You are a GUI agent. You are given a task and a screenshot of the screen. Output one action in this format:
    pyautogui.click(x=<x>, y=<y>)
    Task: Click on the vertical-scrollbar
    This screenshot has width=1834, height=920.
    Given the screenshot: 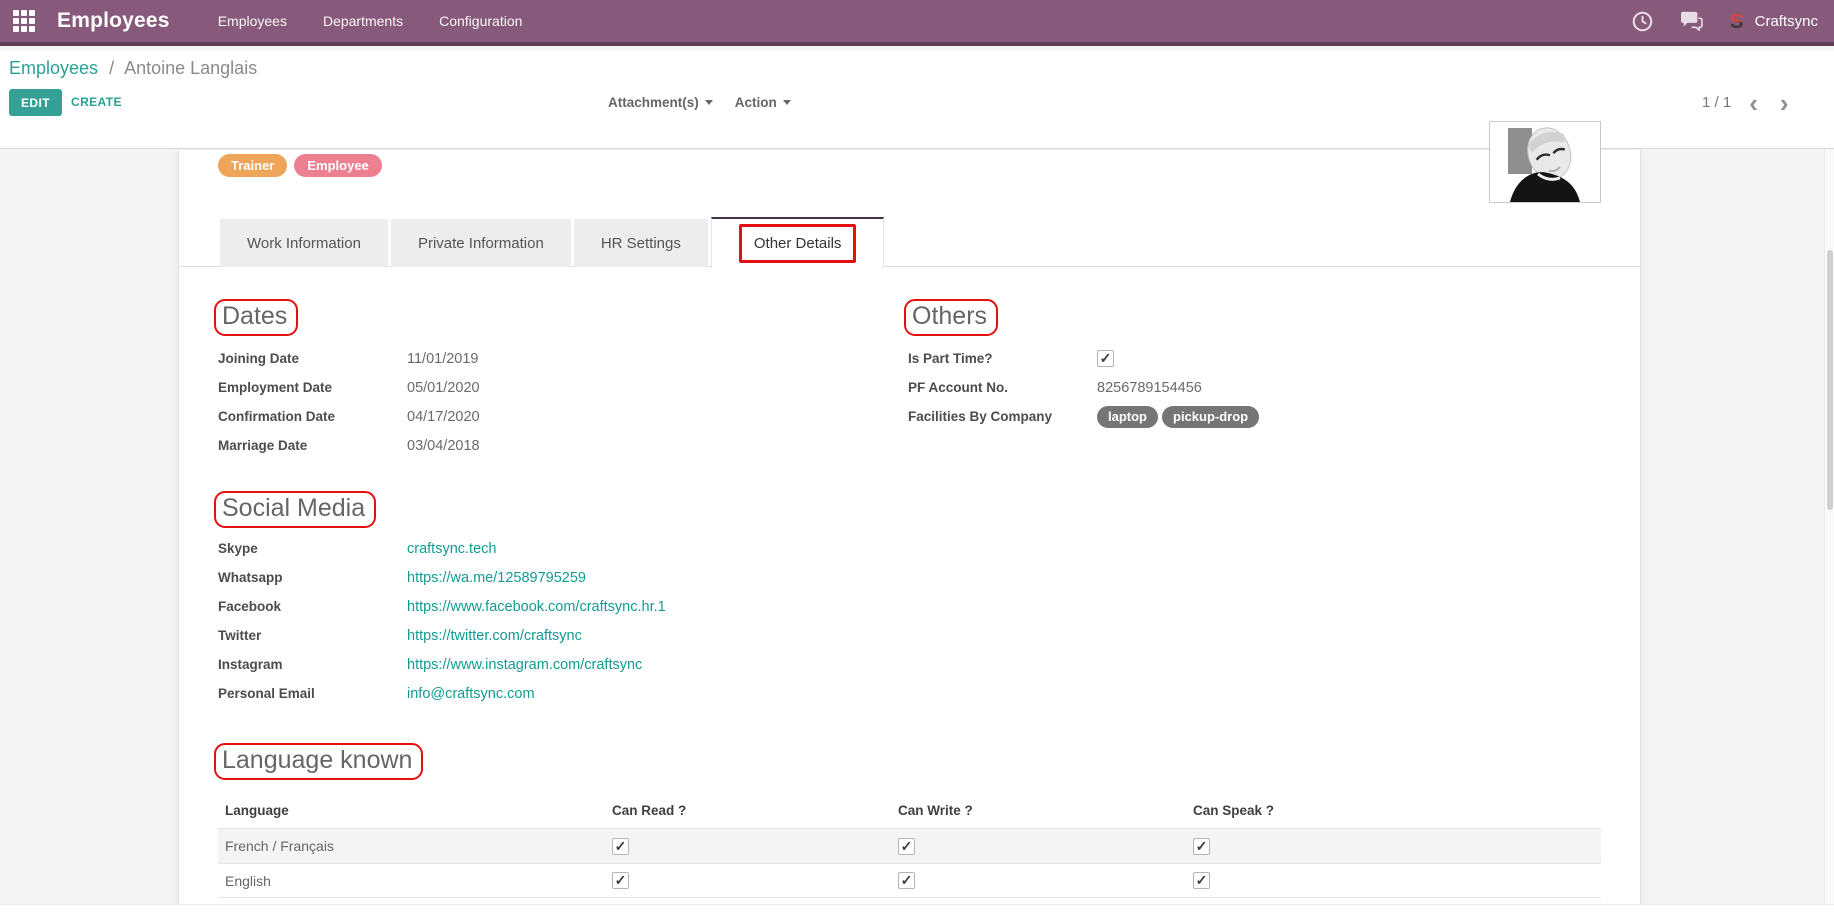 What is the action you would take?
    pyautogui.click(x=1829, y=527)
    